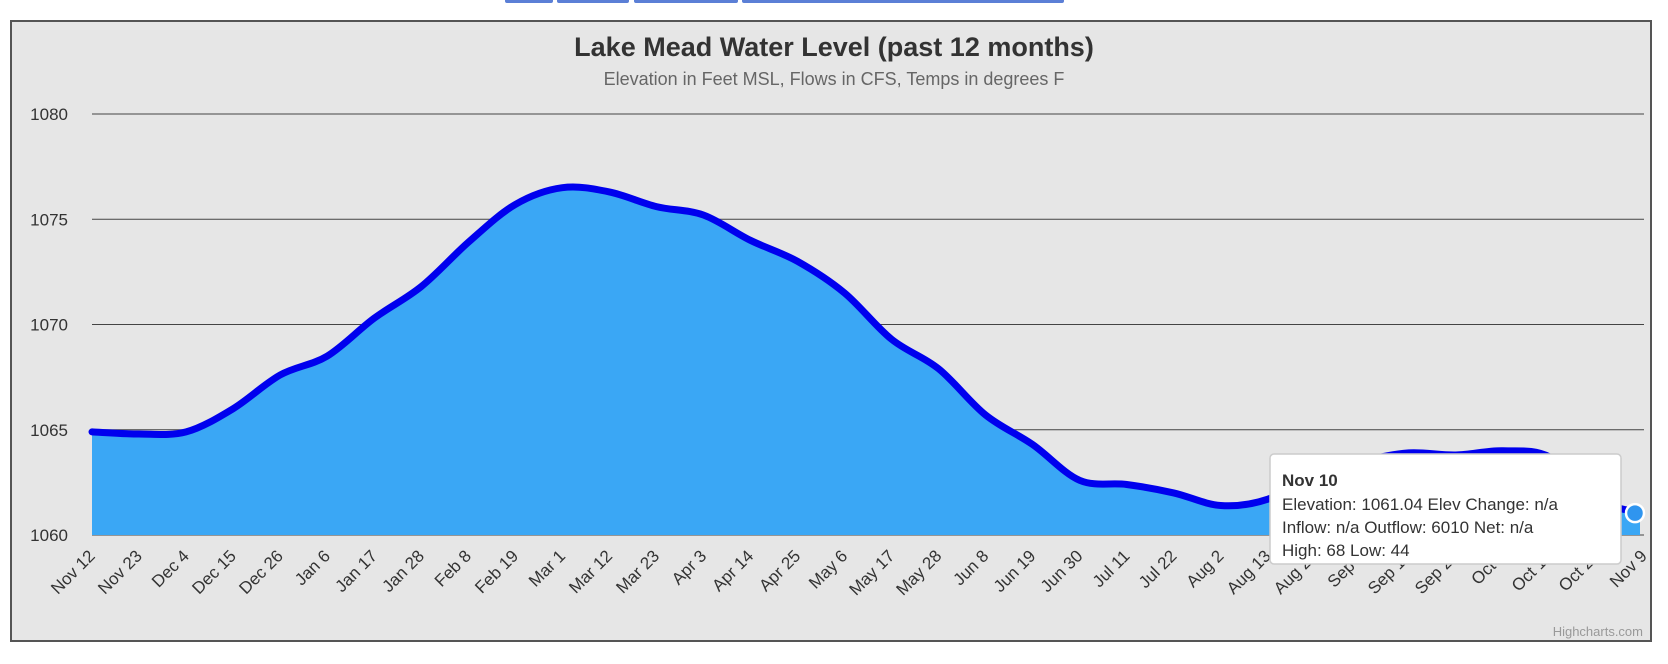 The image size is (1668, 664). What do you see at coordinates (919, 572) in the screenshot?
I see `x-tick-label: May 28` at bounding box center [919, 572].